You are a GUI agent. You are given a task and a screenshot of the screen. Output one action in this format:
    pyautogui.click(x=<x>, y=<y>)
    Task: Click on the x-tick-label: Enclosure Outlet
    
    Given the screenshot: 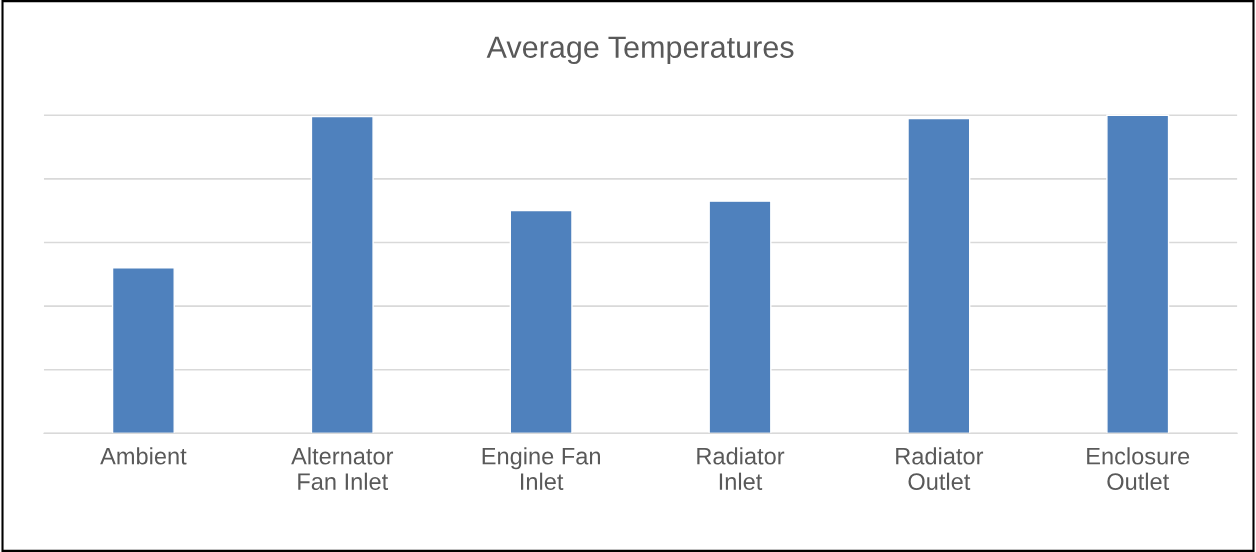 What is the action you would take?
    pyautogui.click(x=1138, y=468)
    